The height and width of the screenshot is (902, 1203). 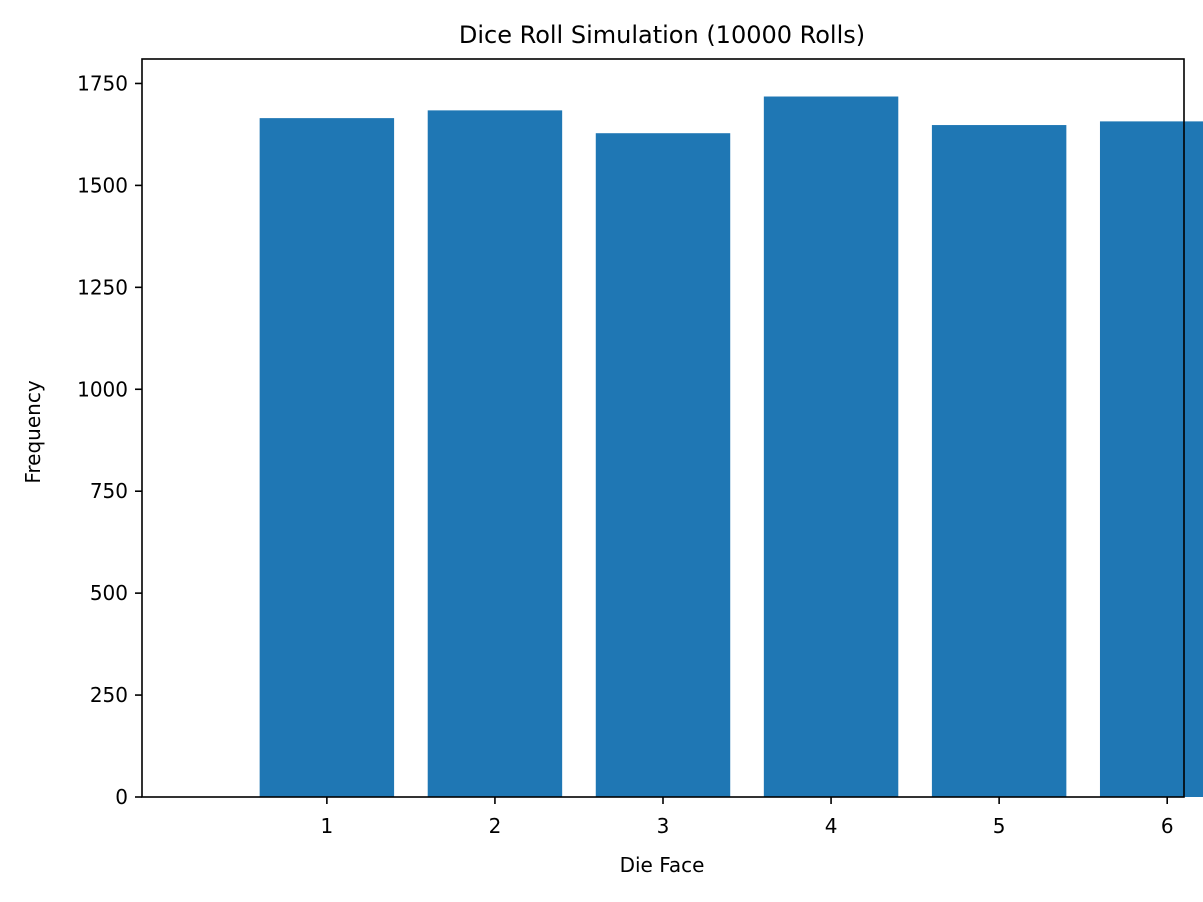 I want to click on x-tick-label: 5, so click(x=999, y=826).